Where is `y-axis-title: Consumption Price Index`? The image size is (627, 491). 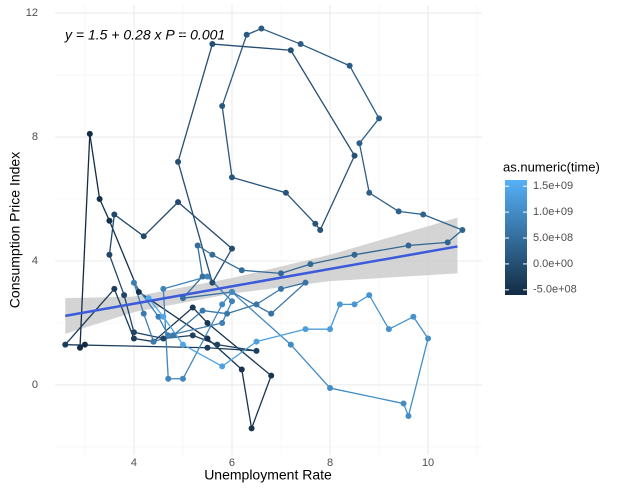
y-axis-title: Consumption Price Index is located at coordinates (15, 230).